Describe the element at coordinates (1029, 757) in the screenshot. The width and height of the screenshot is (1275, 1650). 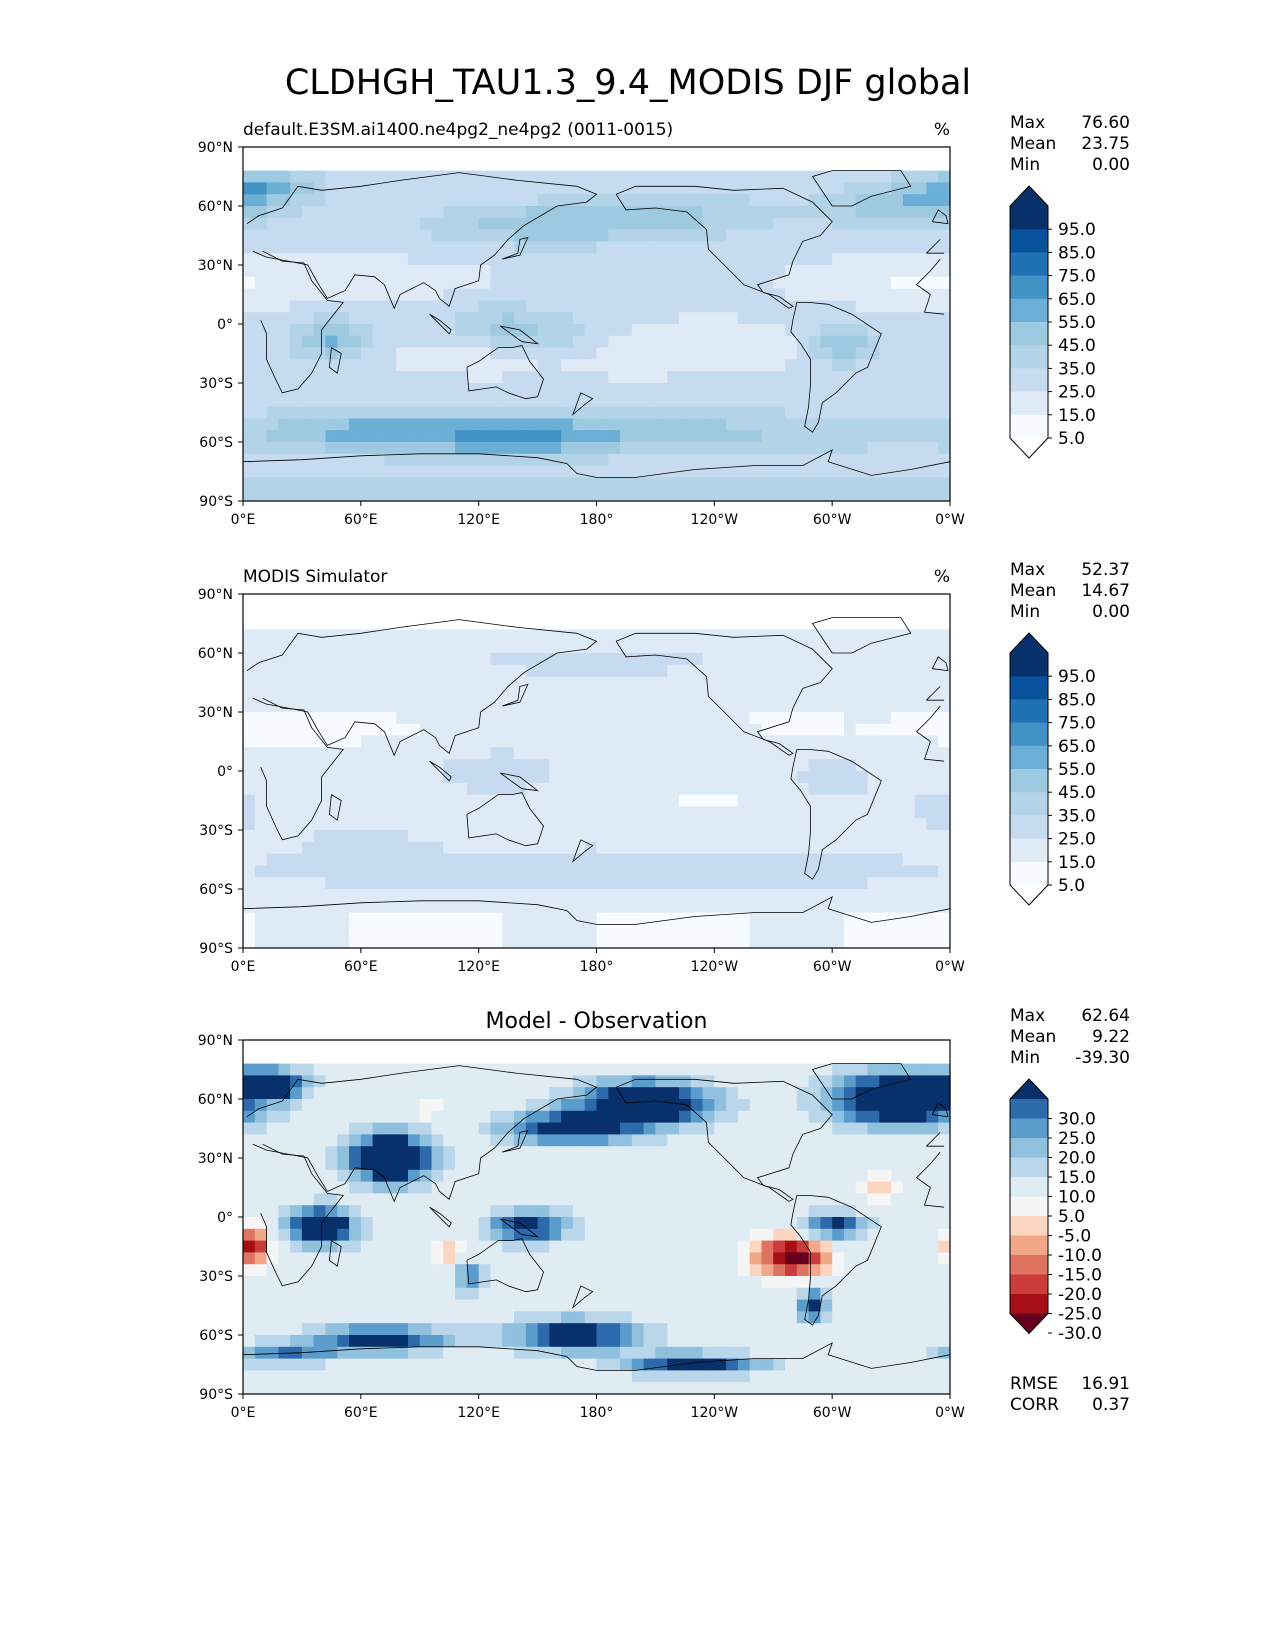
I see `colorbar-segment` at that location.